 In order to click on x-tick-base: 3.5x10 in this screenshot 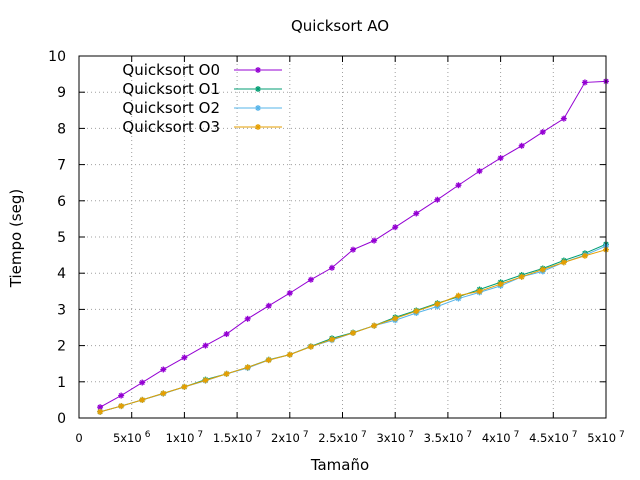, I will do `click(444, 438)`.